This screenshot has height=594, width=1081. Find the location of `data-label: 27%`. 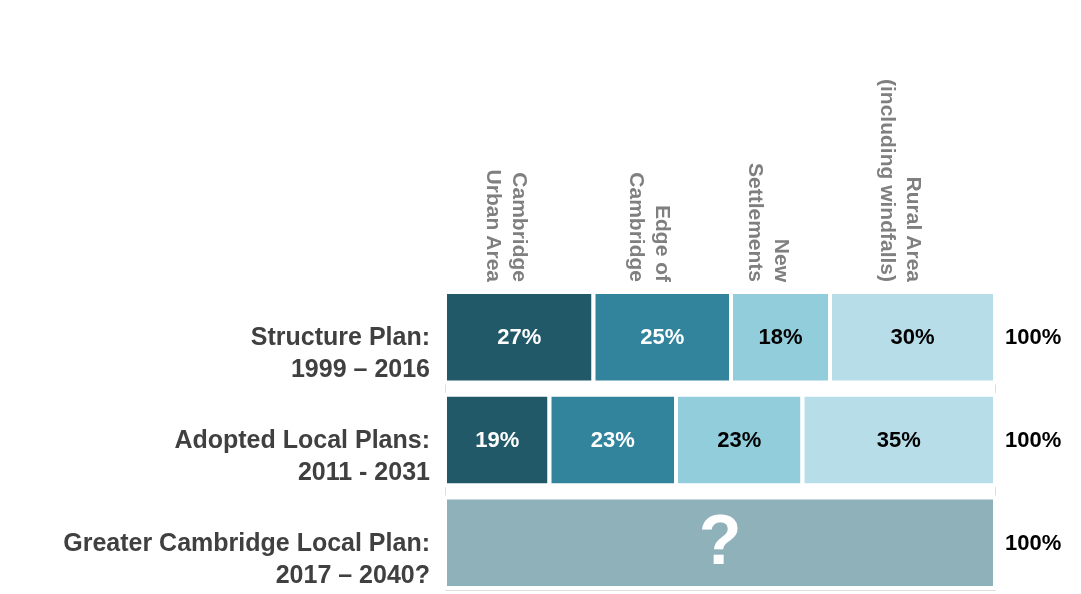

data-label: 27% is located at coordinates (519, 337).